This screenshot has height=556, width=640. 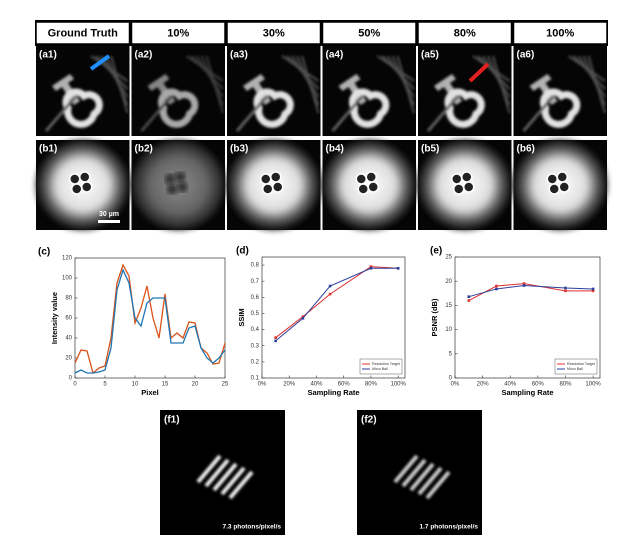 I want to click on image-panel: 30 µm (b1), so click(x=83, y=185).